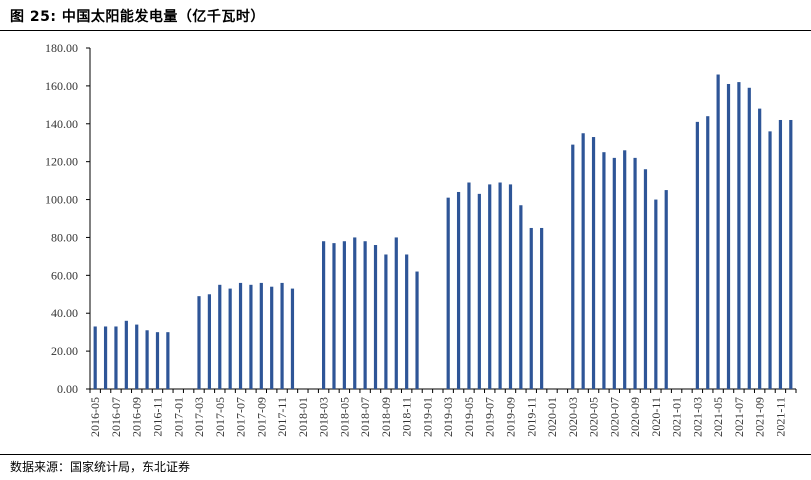  I want to click on x-tick-label: 2016-07, so click(116, 417).